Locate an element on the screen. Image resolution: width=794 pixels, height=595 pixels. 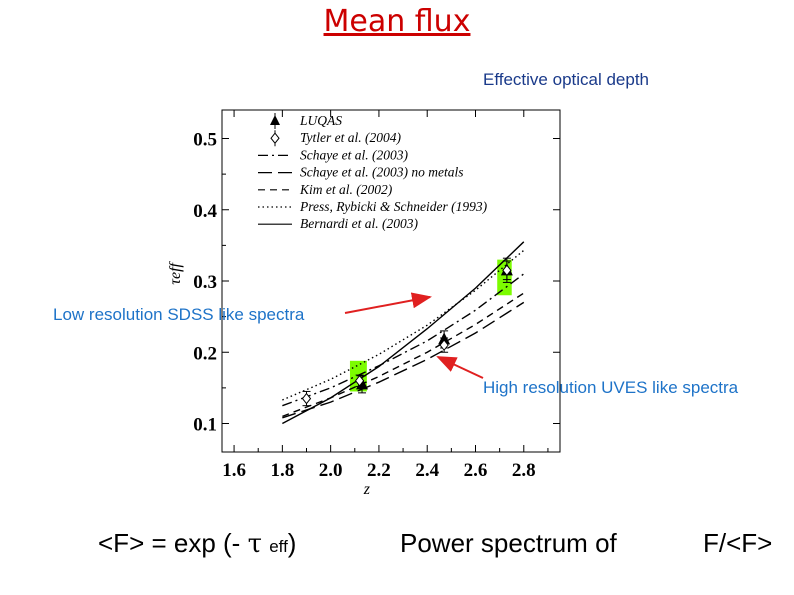
y-tick-label: 0.4 is located at coordinates (205, 211).